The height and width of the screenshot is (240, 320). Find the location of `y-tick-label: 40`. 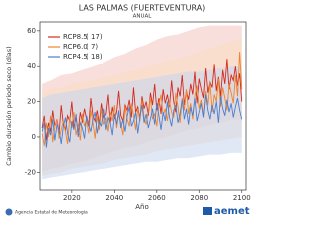

y-tick-label: 40 is located at coordinates (31, 66).